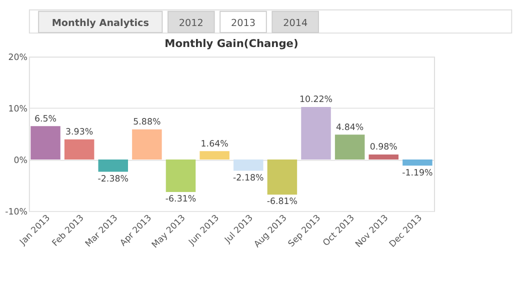 The image size is (516, 293). Describe the element at coordinates (147, 122) in the screenshot. I see `data-label: 5.88%` at that location.